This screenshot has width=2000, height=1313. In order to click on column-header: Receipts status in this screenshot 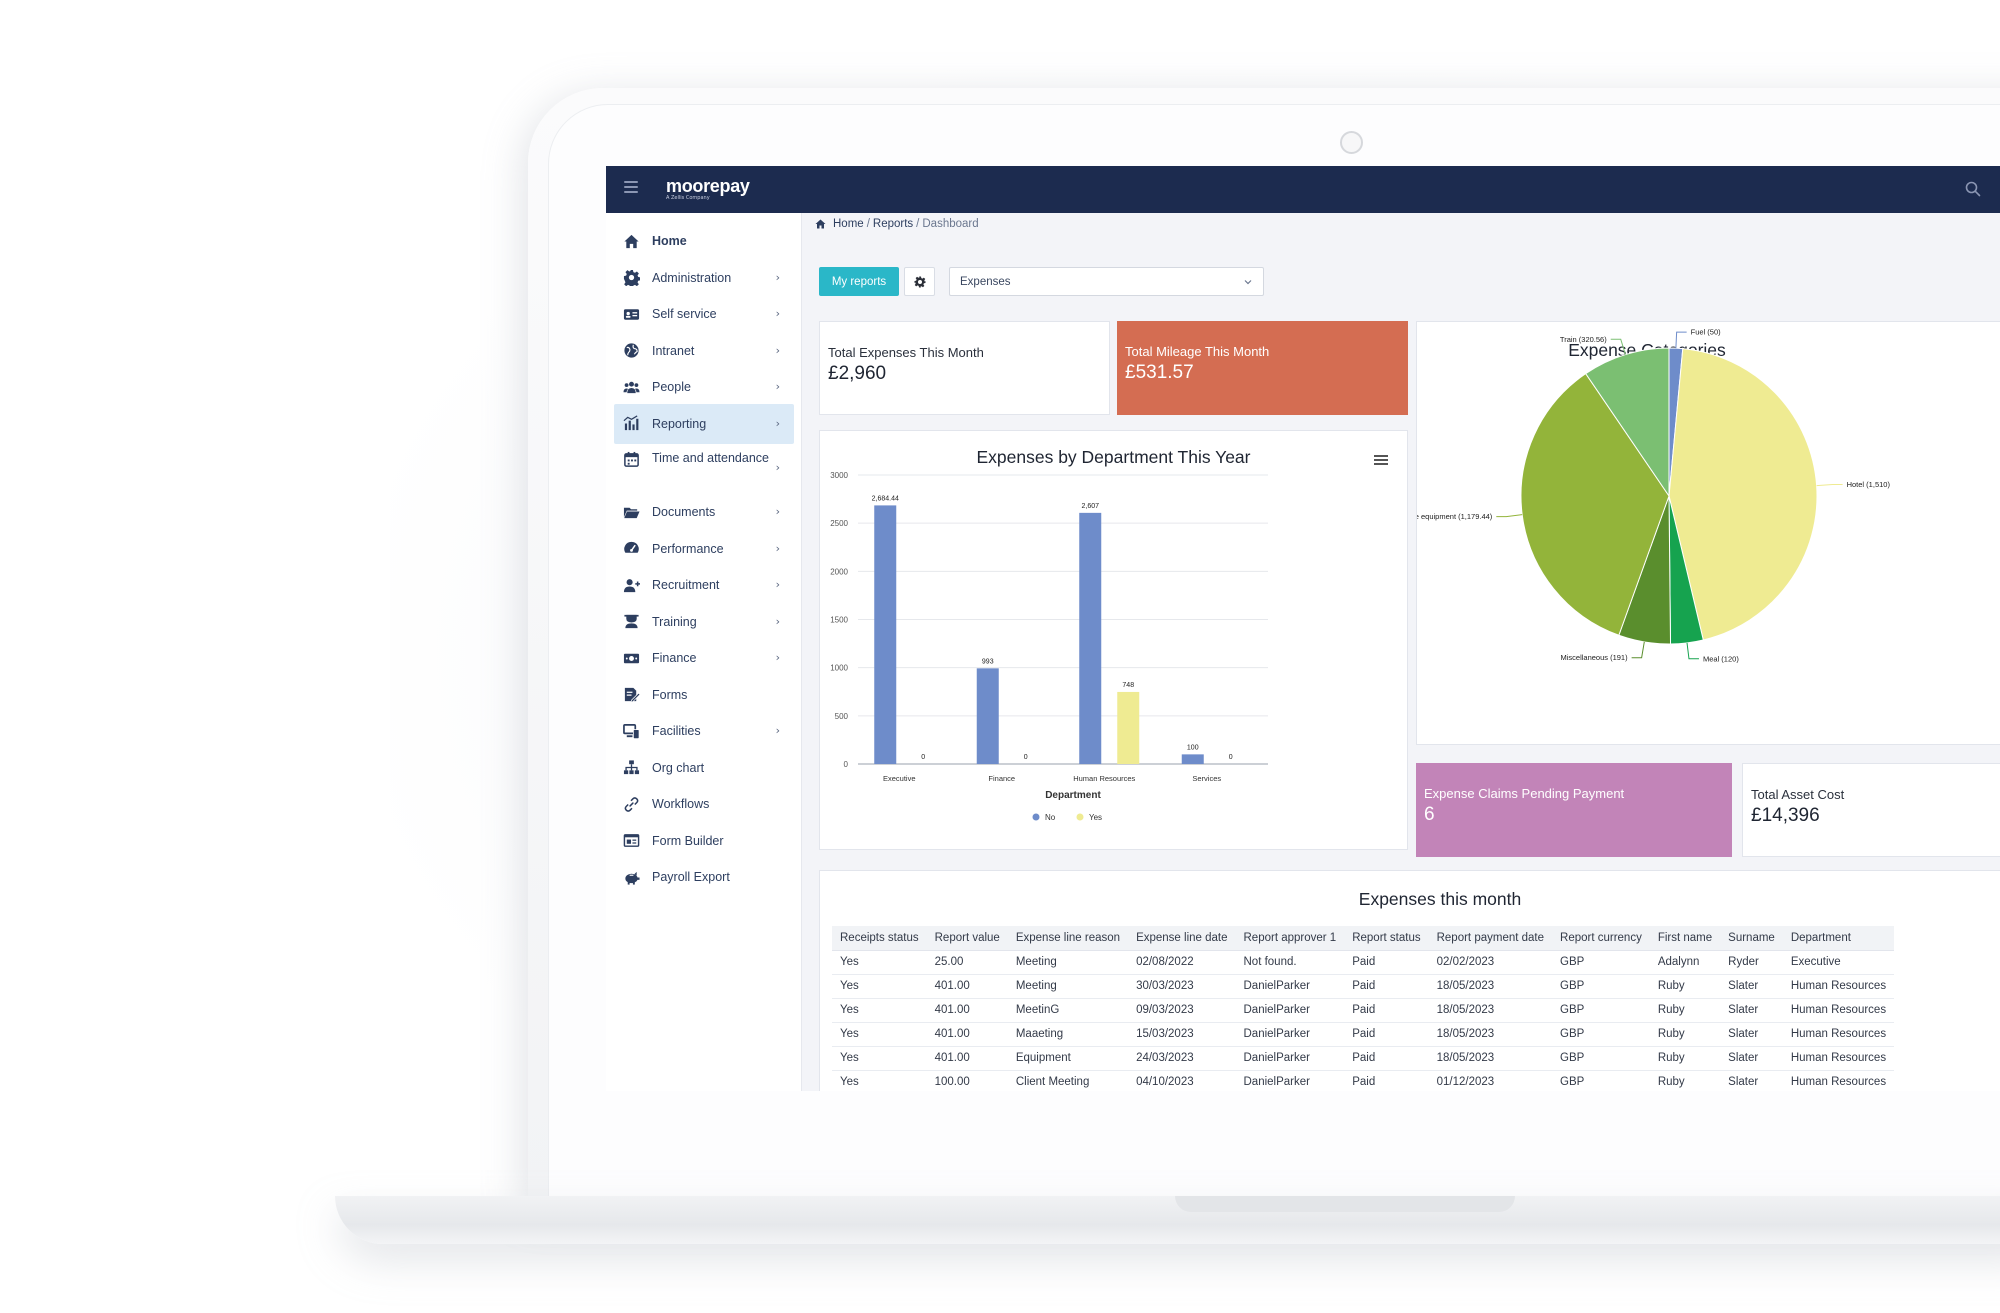, I will do `click(879, 938)`.